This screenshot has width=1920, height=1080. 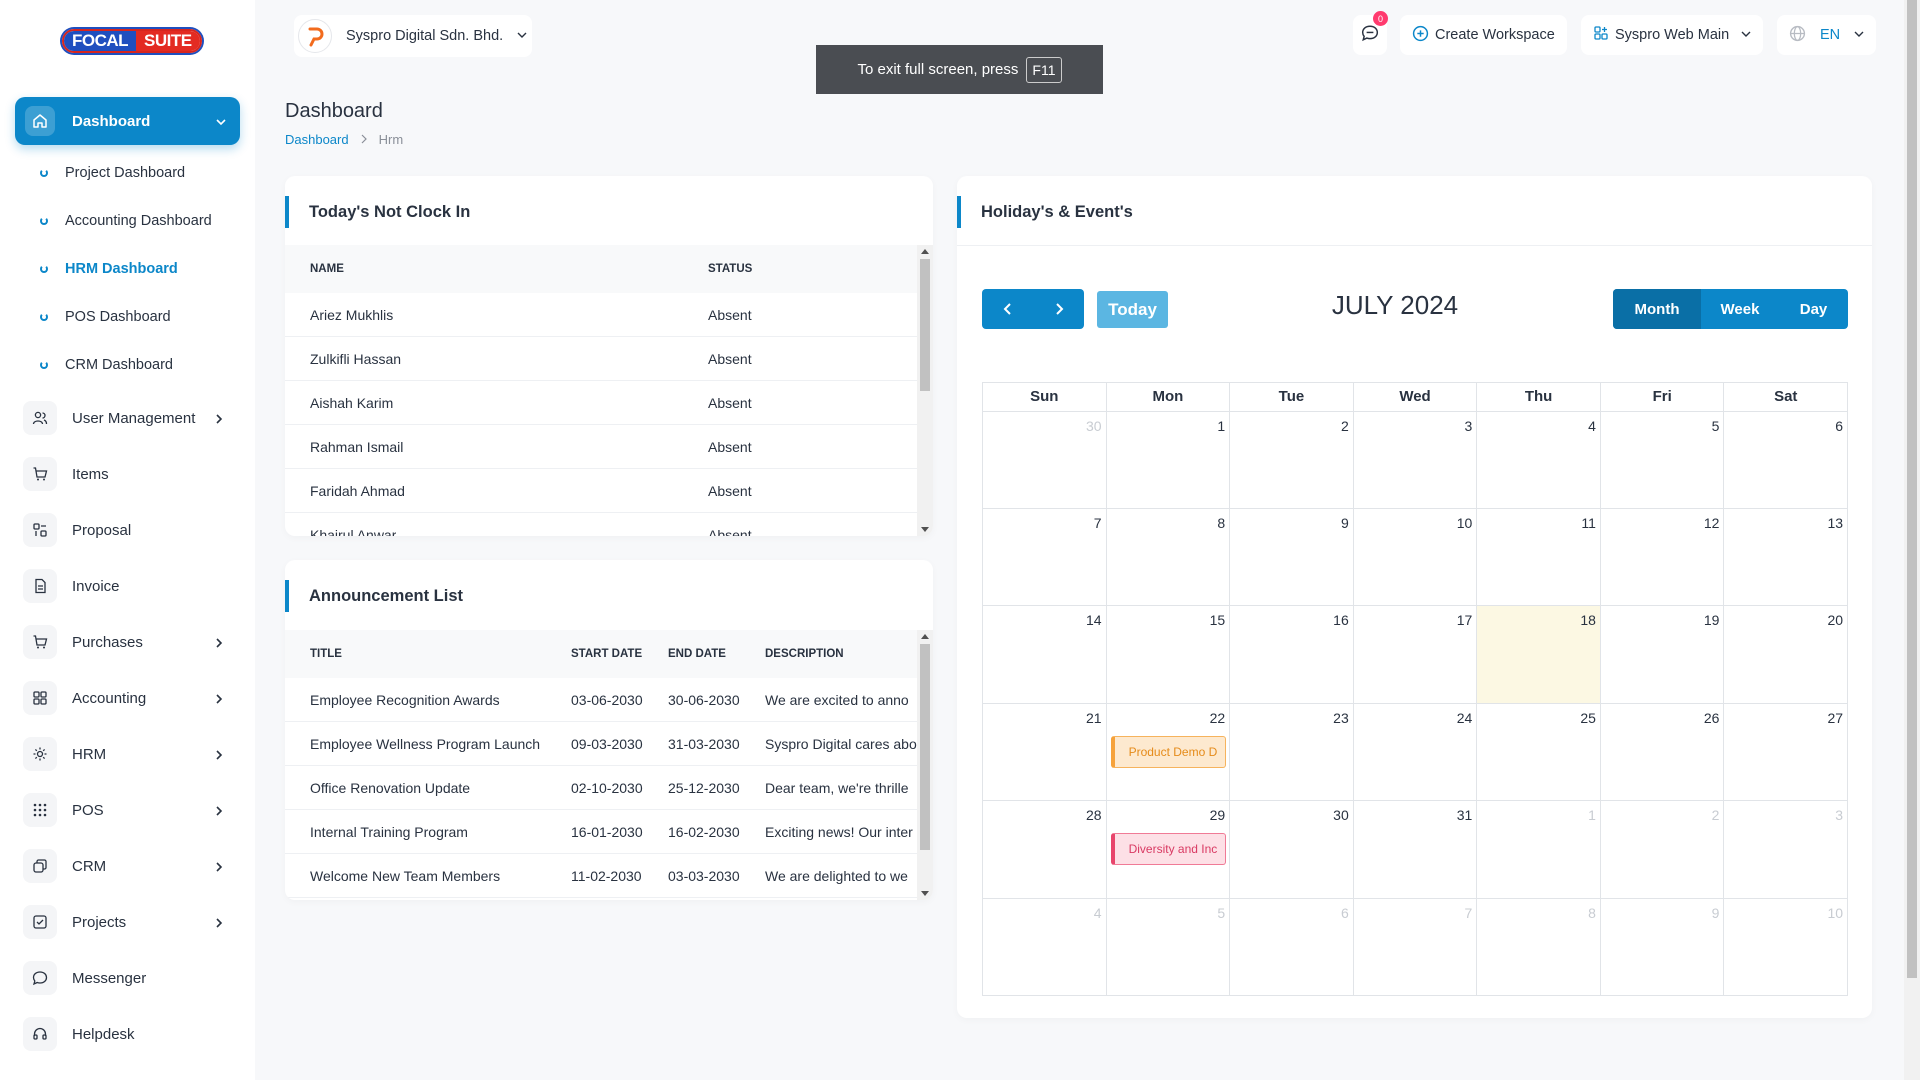 I want to click on company-name: Syspro Digital Sdn. Bhd., so click(x=425, y=36).